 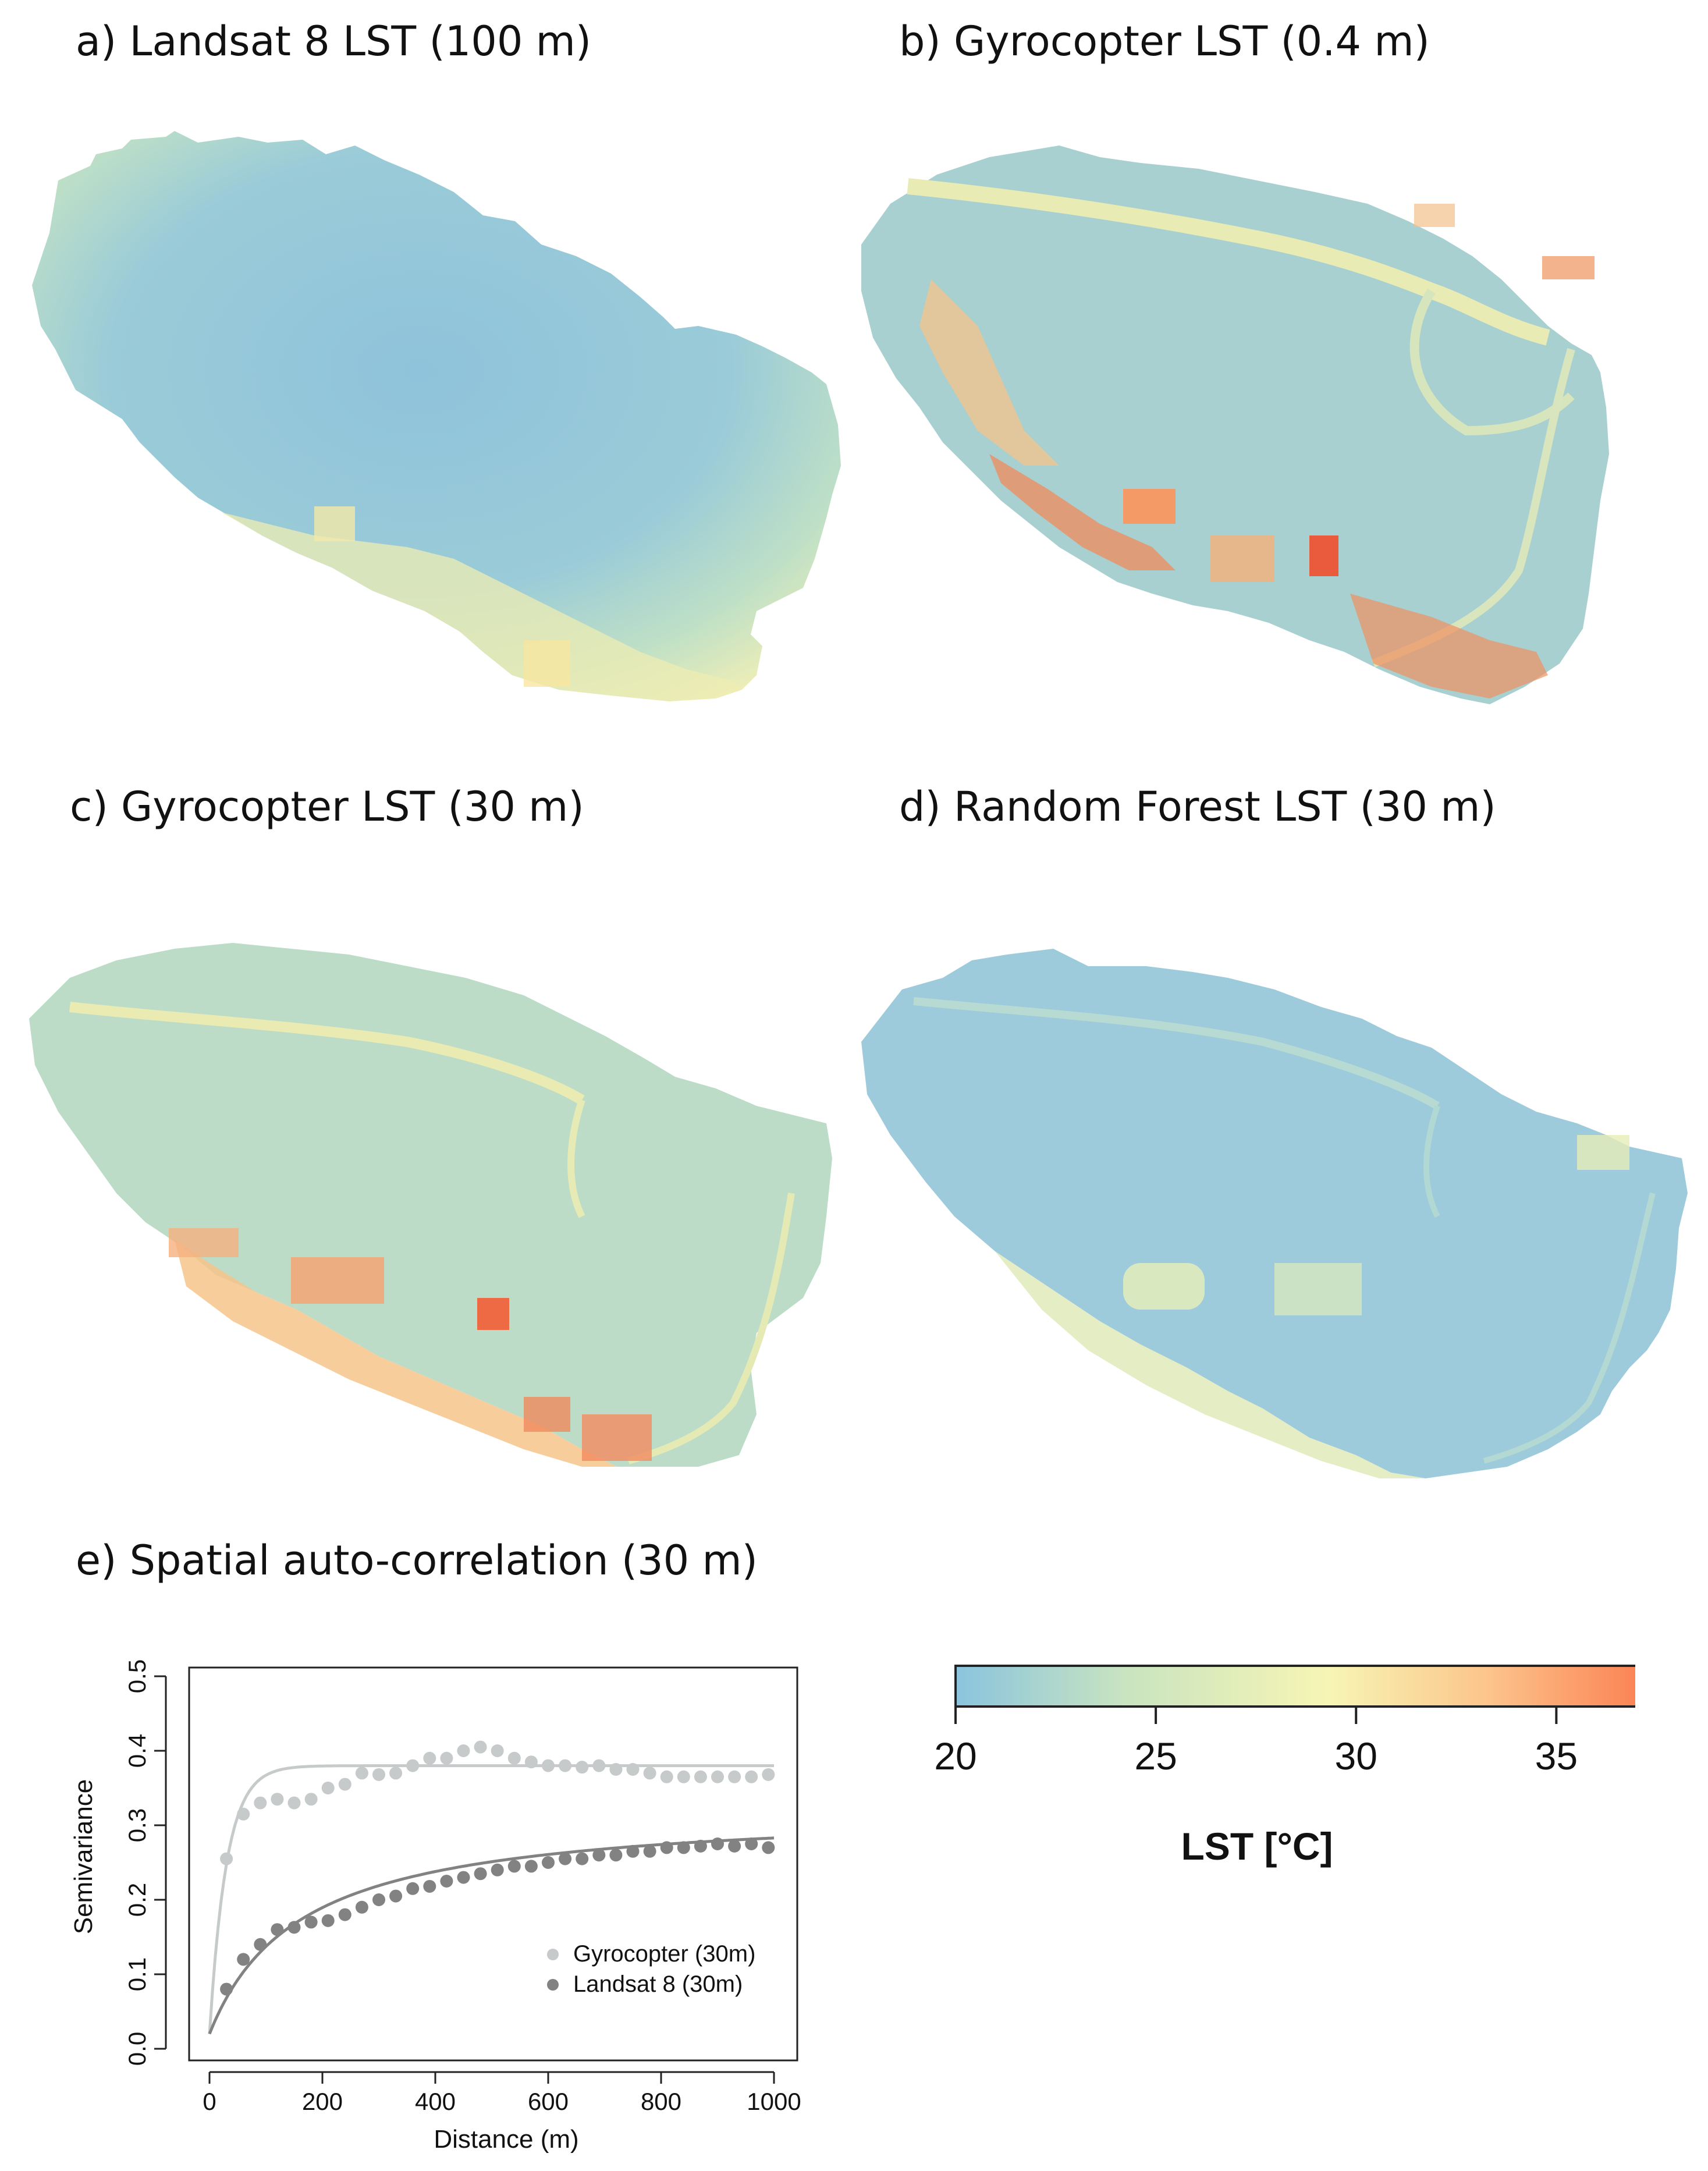 What do you see at coordinates (327, 807) in the screenshot?
I see `panel-c-title: c) Gyrocopter LST (30 m)` at bounding box center [327, 807].